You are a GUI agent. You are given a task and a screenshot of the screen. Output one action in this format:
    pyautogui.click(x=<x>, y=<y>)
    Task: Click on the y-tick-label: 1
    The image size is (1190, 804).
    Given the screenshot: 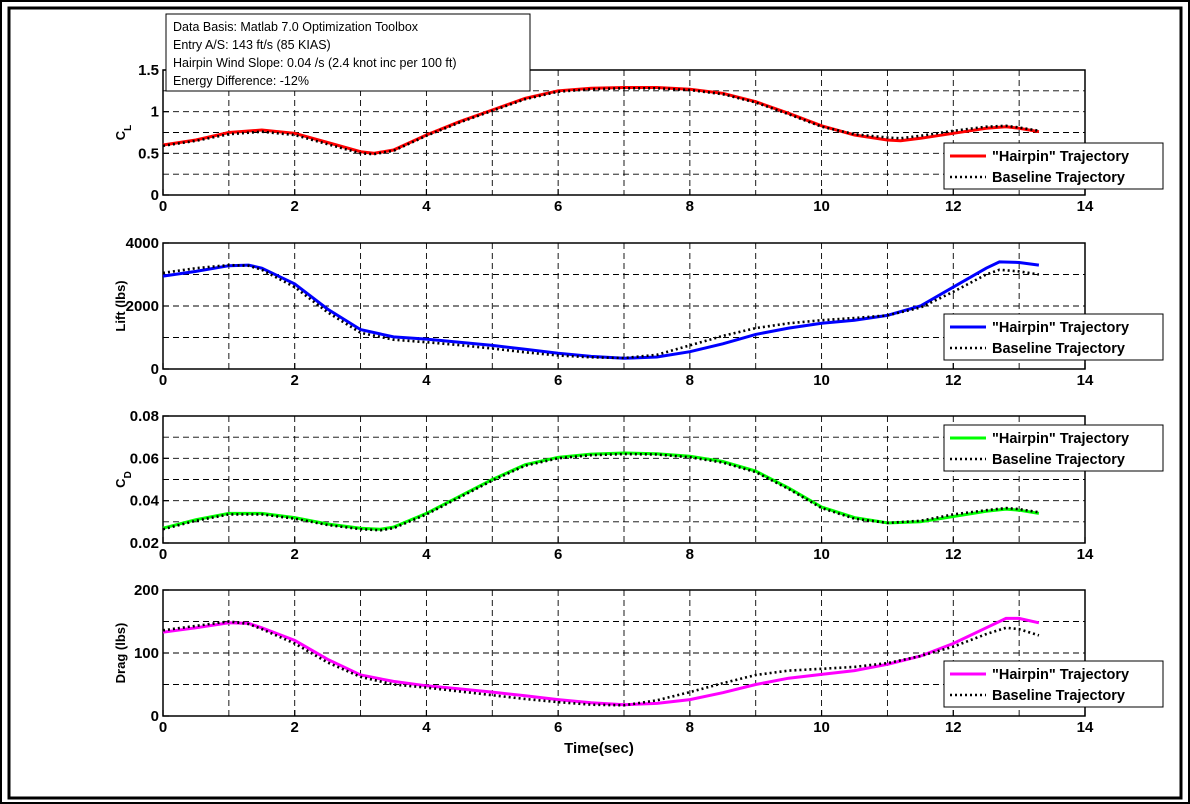 What is the action you would take?
    pyautogui.click(x=155, y=112)
    